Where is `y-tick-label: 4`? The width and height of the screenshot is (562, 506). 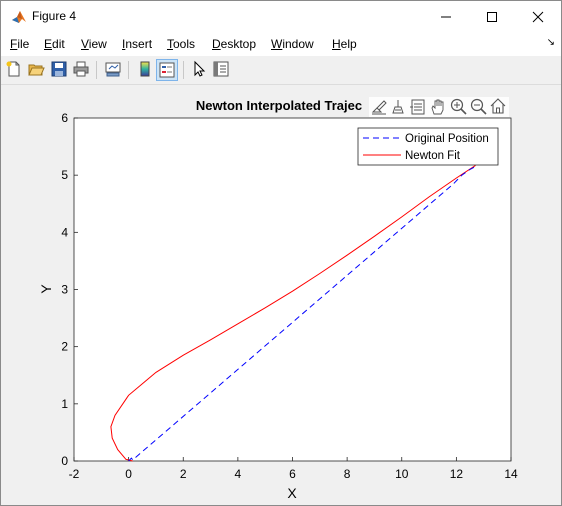 y-tick-label: 4 is located at coordinates (64, 232).